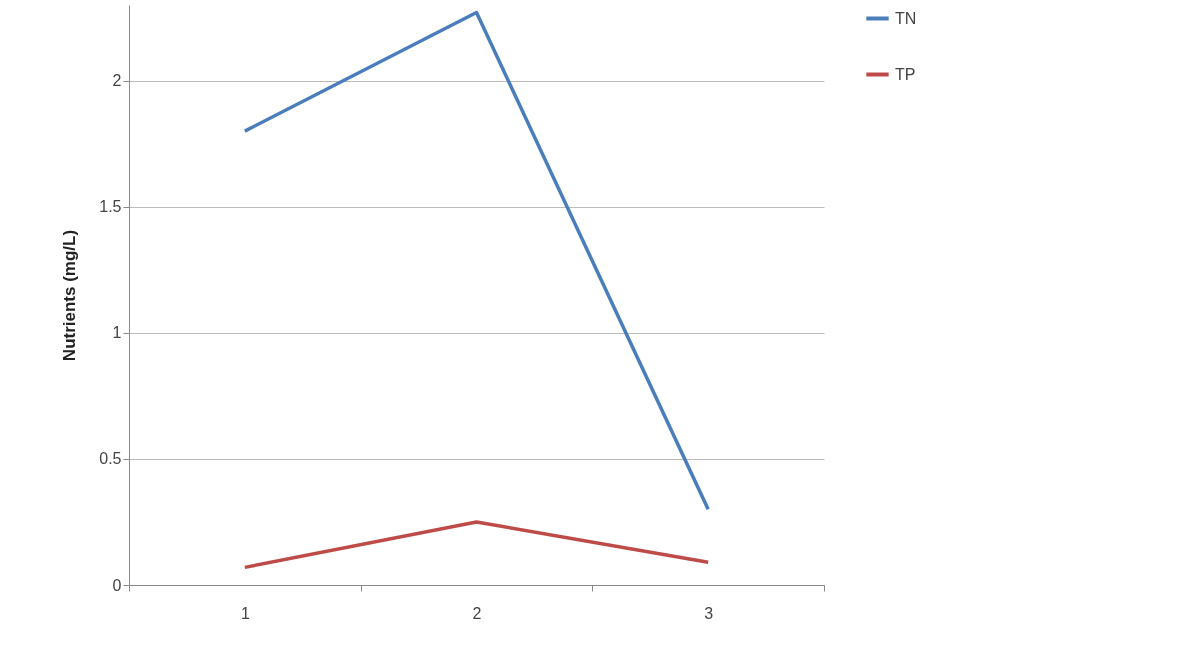 This screenshot has width=1200, height=661. Describe the element at coordinates (709, 613) in the screenshot. I see `x-tick-label: 3` at that location.